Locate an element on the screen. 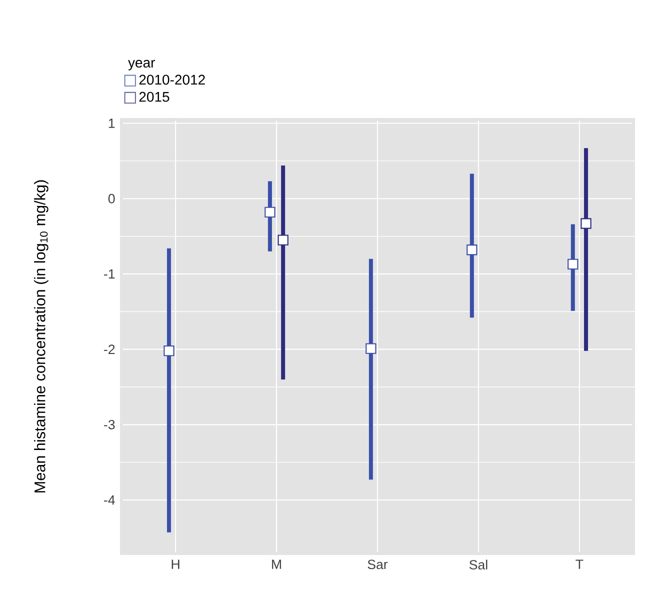 This screenshot has width=664, height=590. y-tick-label: 1 is located at coordinates (111, 123).